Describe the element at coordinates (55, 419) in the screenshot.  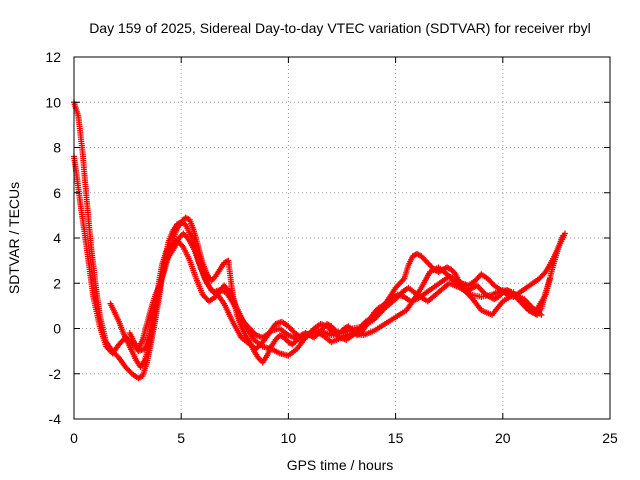
I see `y-tick-label: -4` at that location.